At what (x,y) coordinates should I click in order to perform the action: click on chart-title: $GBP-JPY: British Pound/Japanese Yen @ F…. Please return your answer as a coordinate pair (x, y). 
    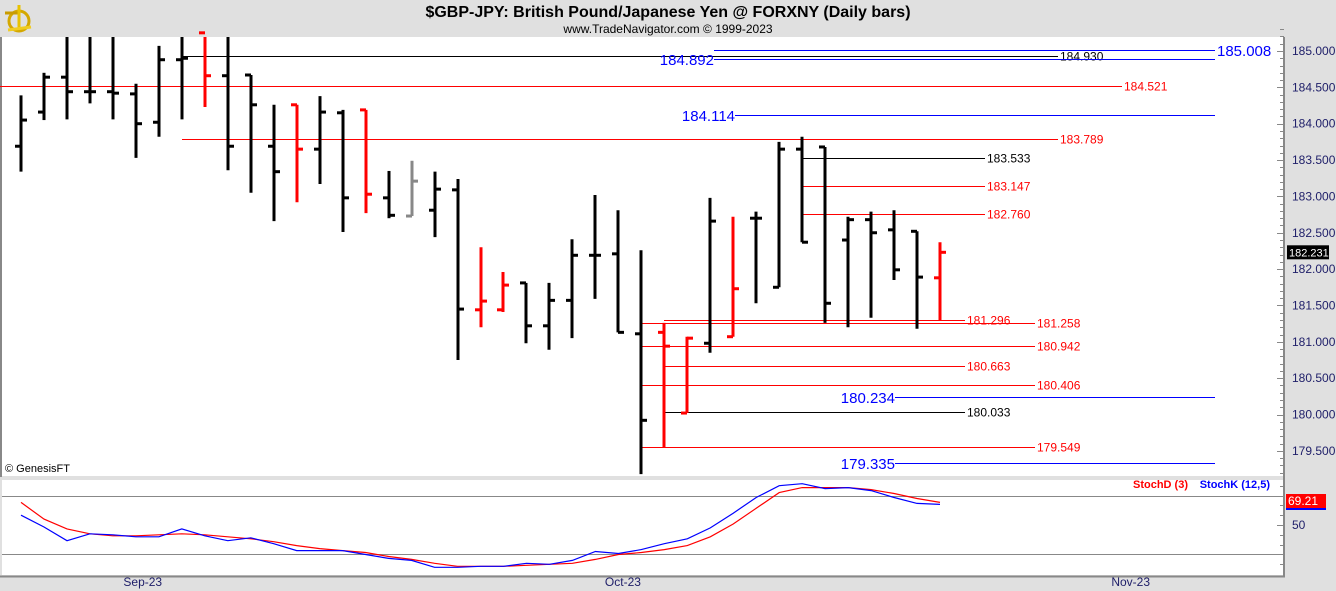
    Looking at the image, I should click on (667, 12).